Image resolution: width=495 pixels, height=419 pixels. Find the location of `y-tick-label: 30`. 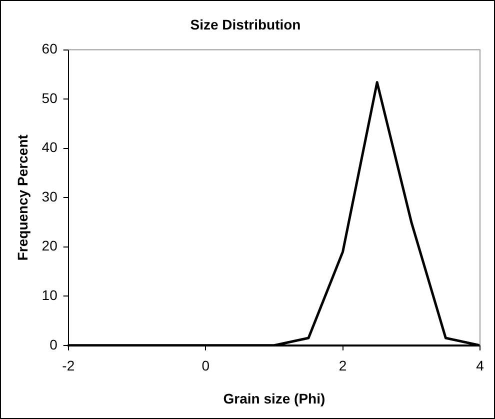

y-tick-label: 30 is located at coordinates (50, 196).